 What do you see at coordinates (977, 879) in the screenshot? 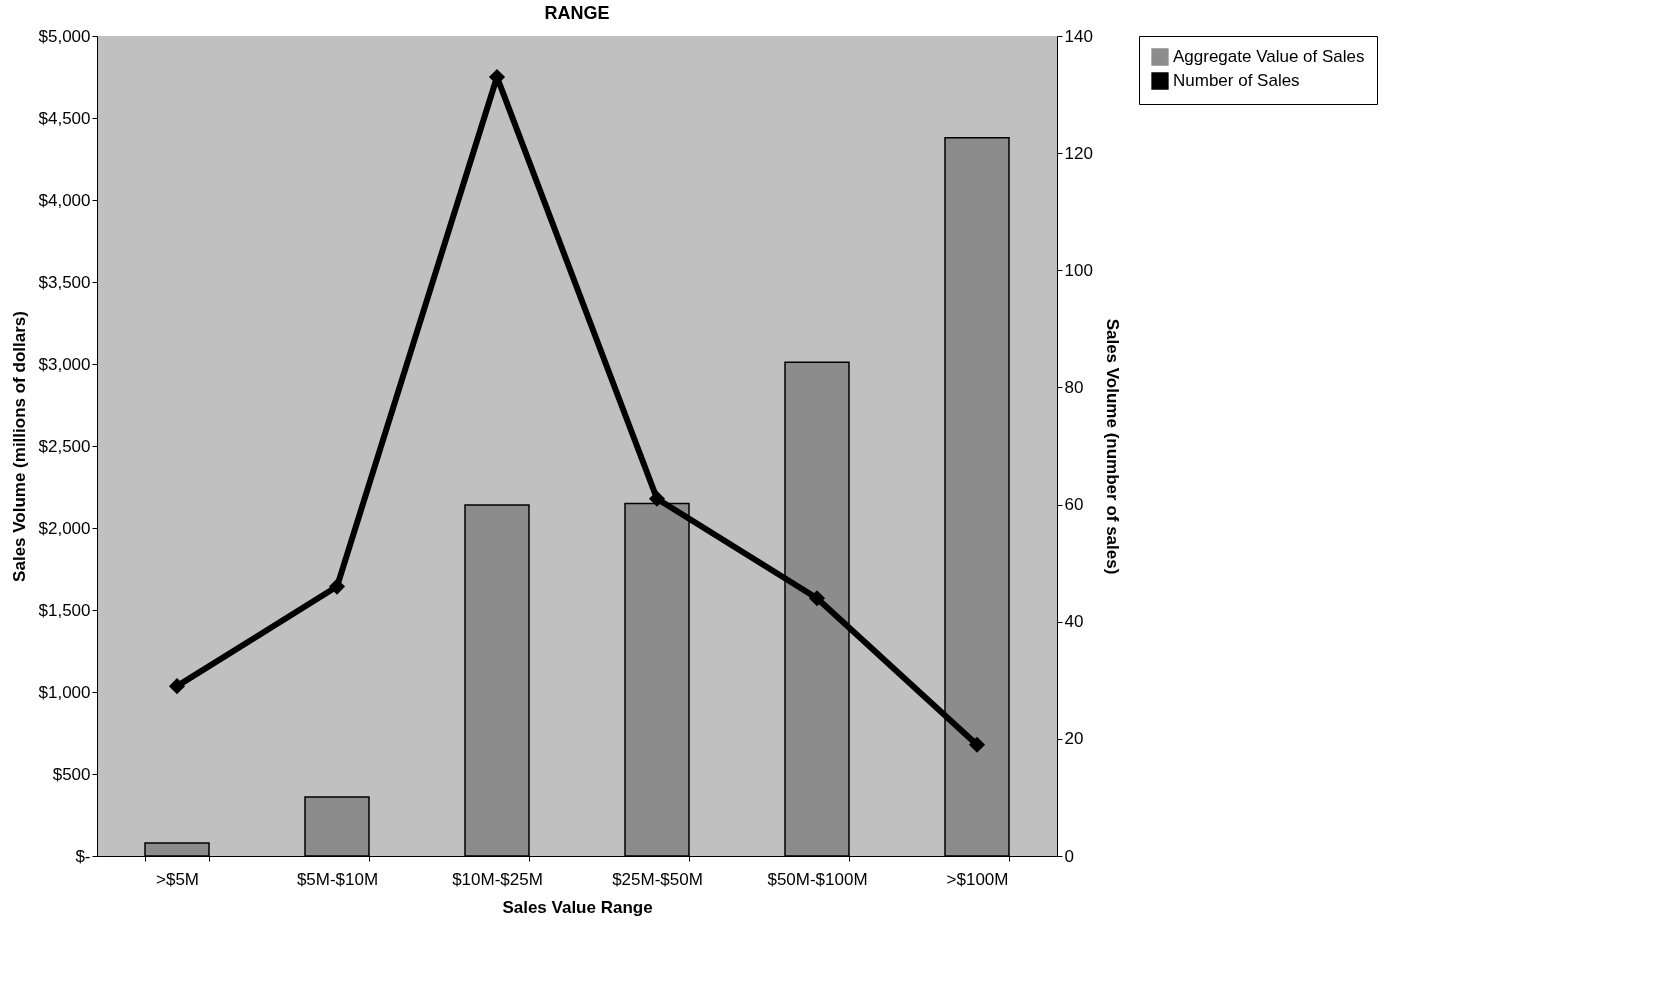
I see `x-tick-label: >$100M` at bounding box center [977, 879].